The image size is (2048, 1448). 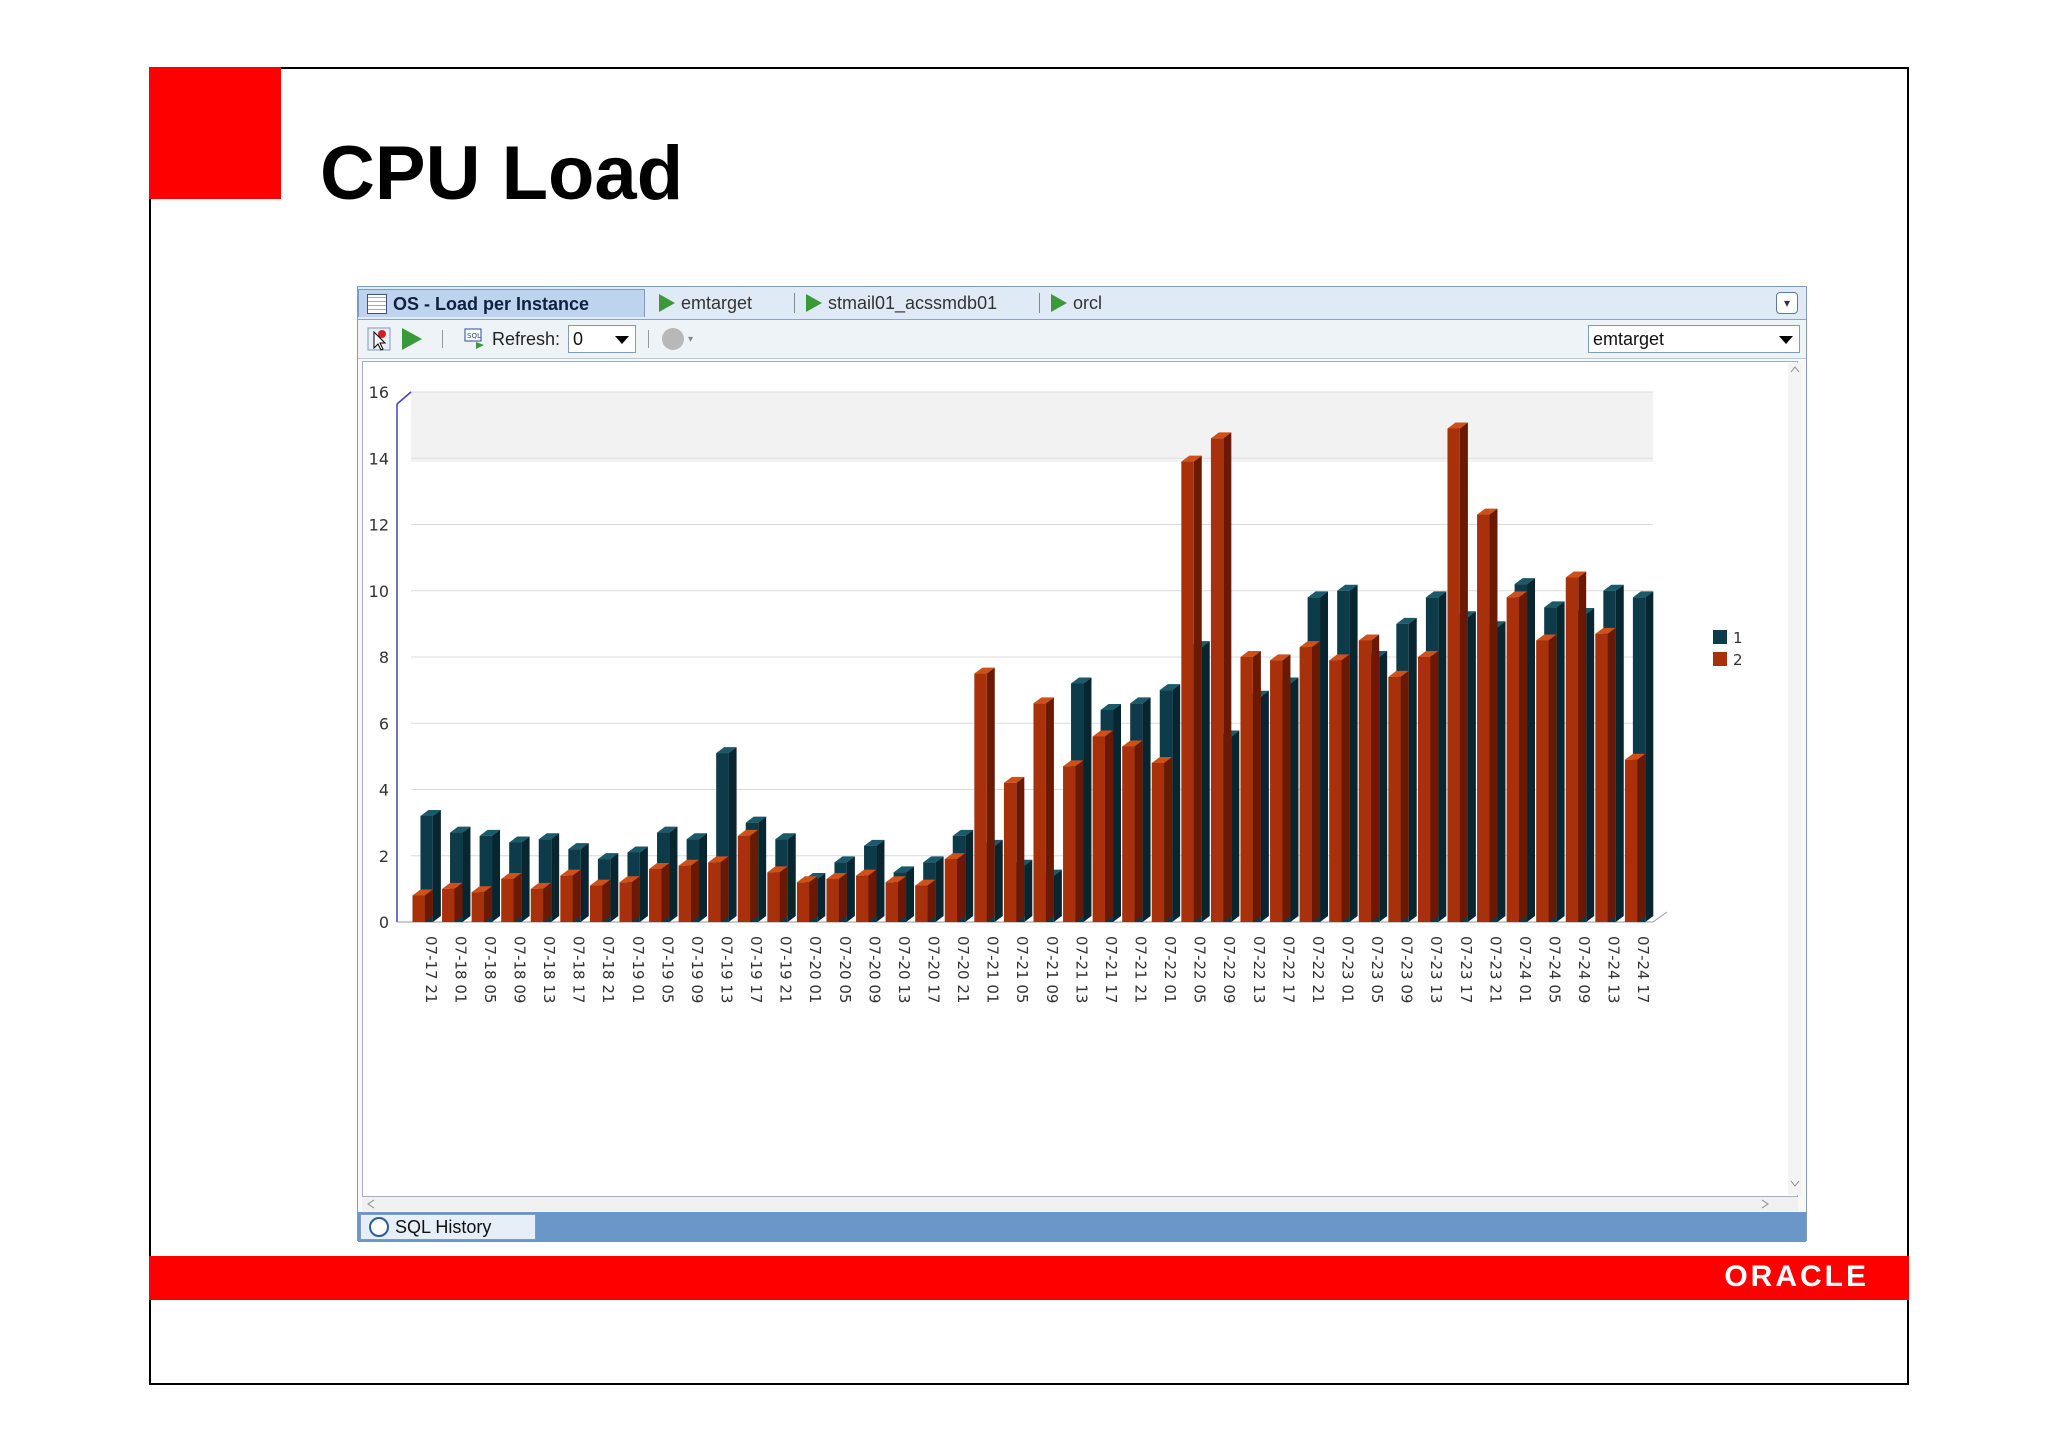 What do you see at coordinates (1694, 339) in the screenshot?
I see `target-select: emtarget` at bounding box center [1694, 339].